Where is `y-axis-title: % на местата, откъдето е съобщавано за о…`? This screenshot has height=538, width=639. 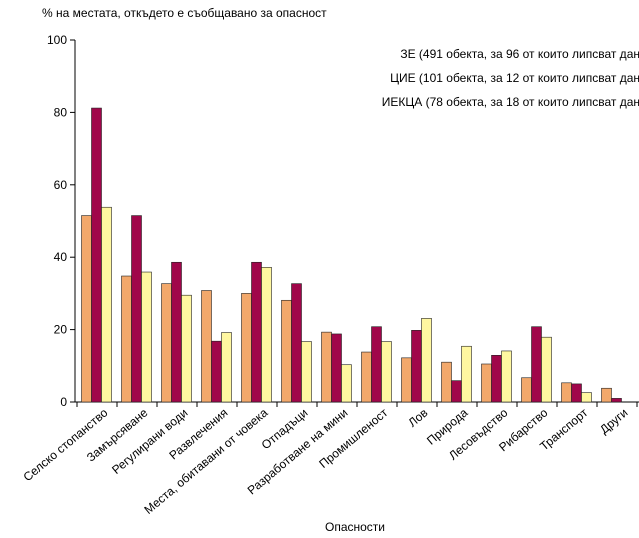 y-axis-title: % на местата, откъдето е съобщавано за о… is located at coordinates (184, 13).